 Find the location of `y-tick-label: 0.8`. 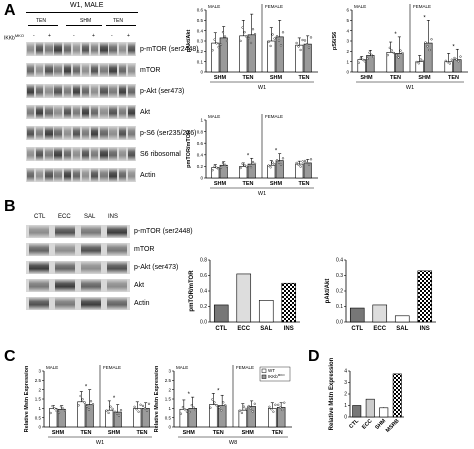

y-tick-label: 0.8 is located at coordinates (203, 261).